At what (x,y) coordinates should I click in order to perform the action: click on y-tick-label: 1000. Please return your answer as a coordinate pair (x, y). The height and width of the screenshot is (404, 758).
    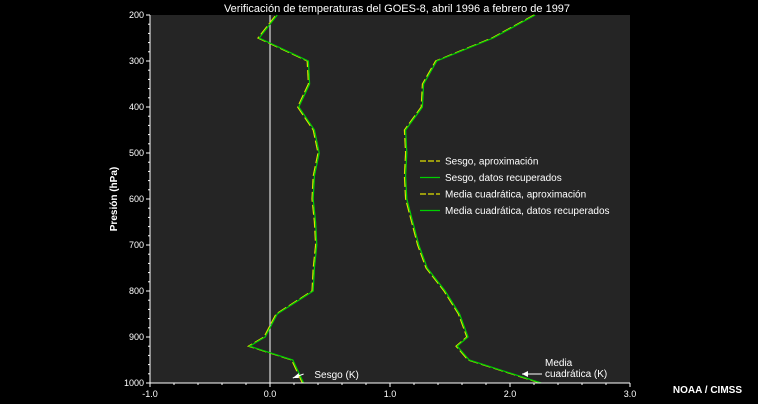
    Looking at the image, I should click on (134, 383).